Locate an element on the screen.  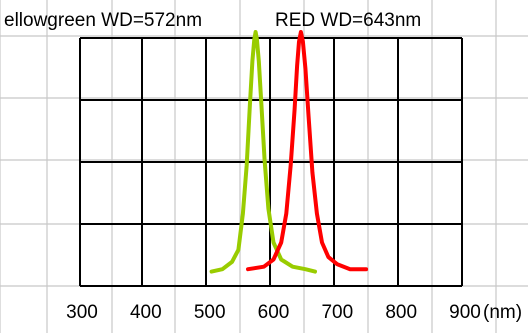
x-tick-label: 300 is located at coordinates (82, 312).